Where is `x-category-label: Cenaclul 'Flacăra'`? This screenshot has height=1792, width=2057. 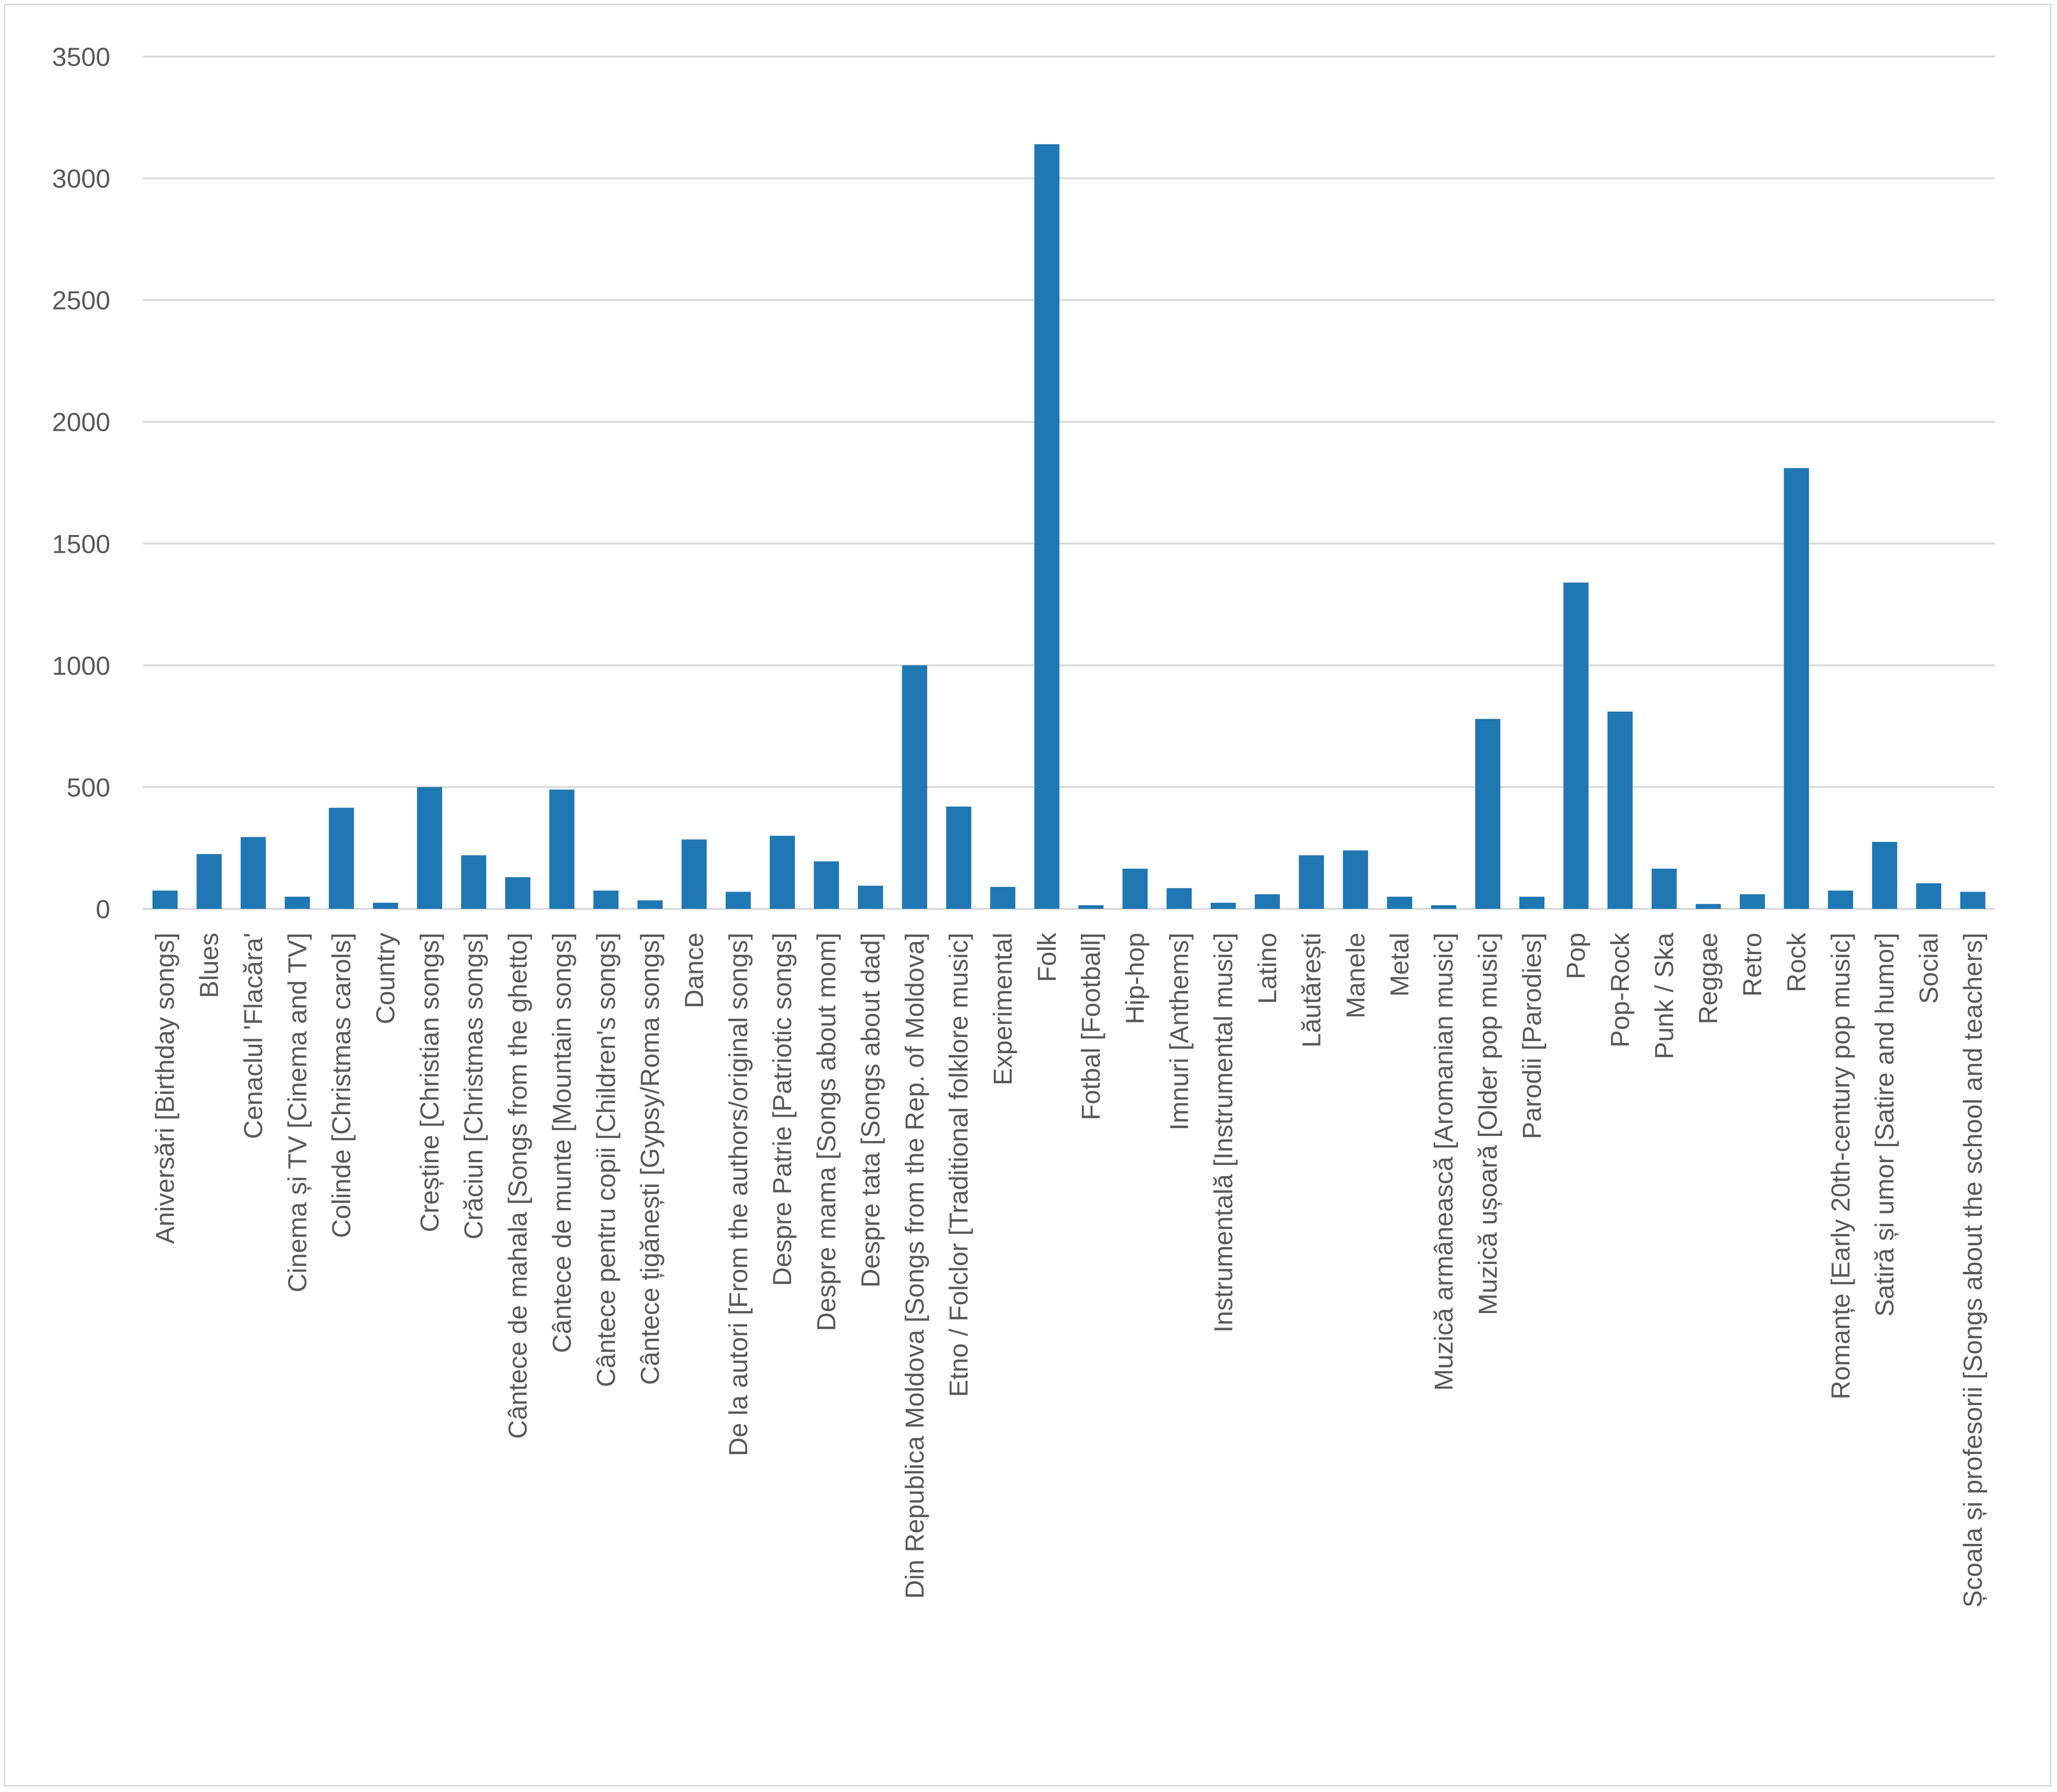
x-category-label: Cenaclul 'Flacăra' is located at coordinates (253, 1036).